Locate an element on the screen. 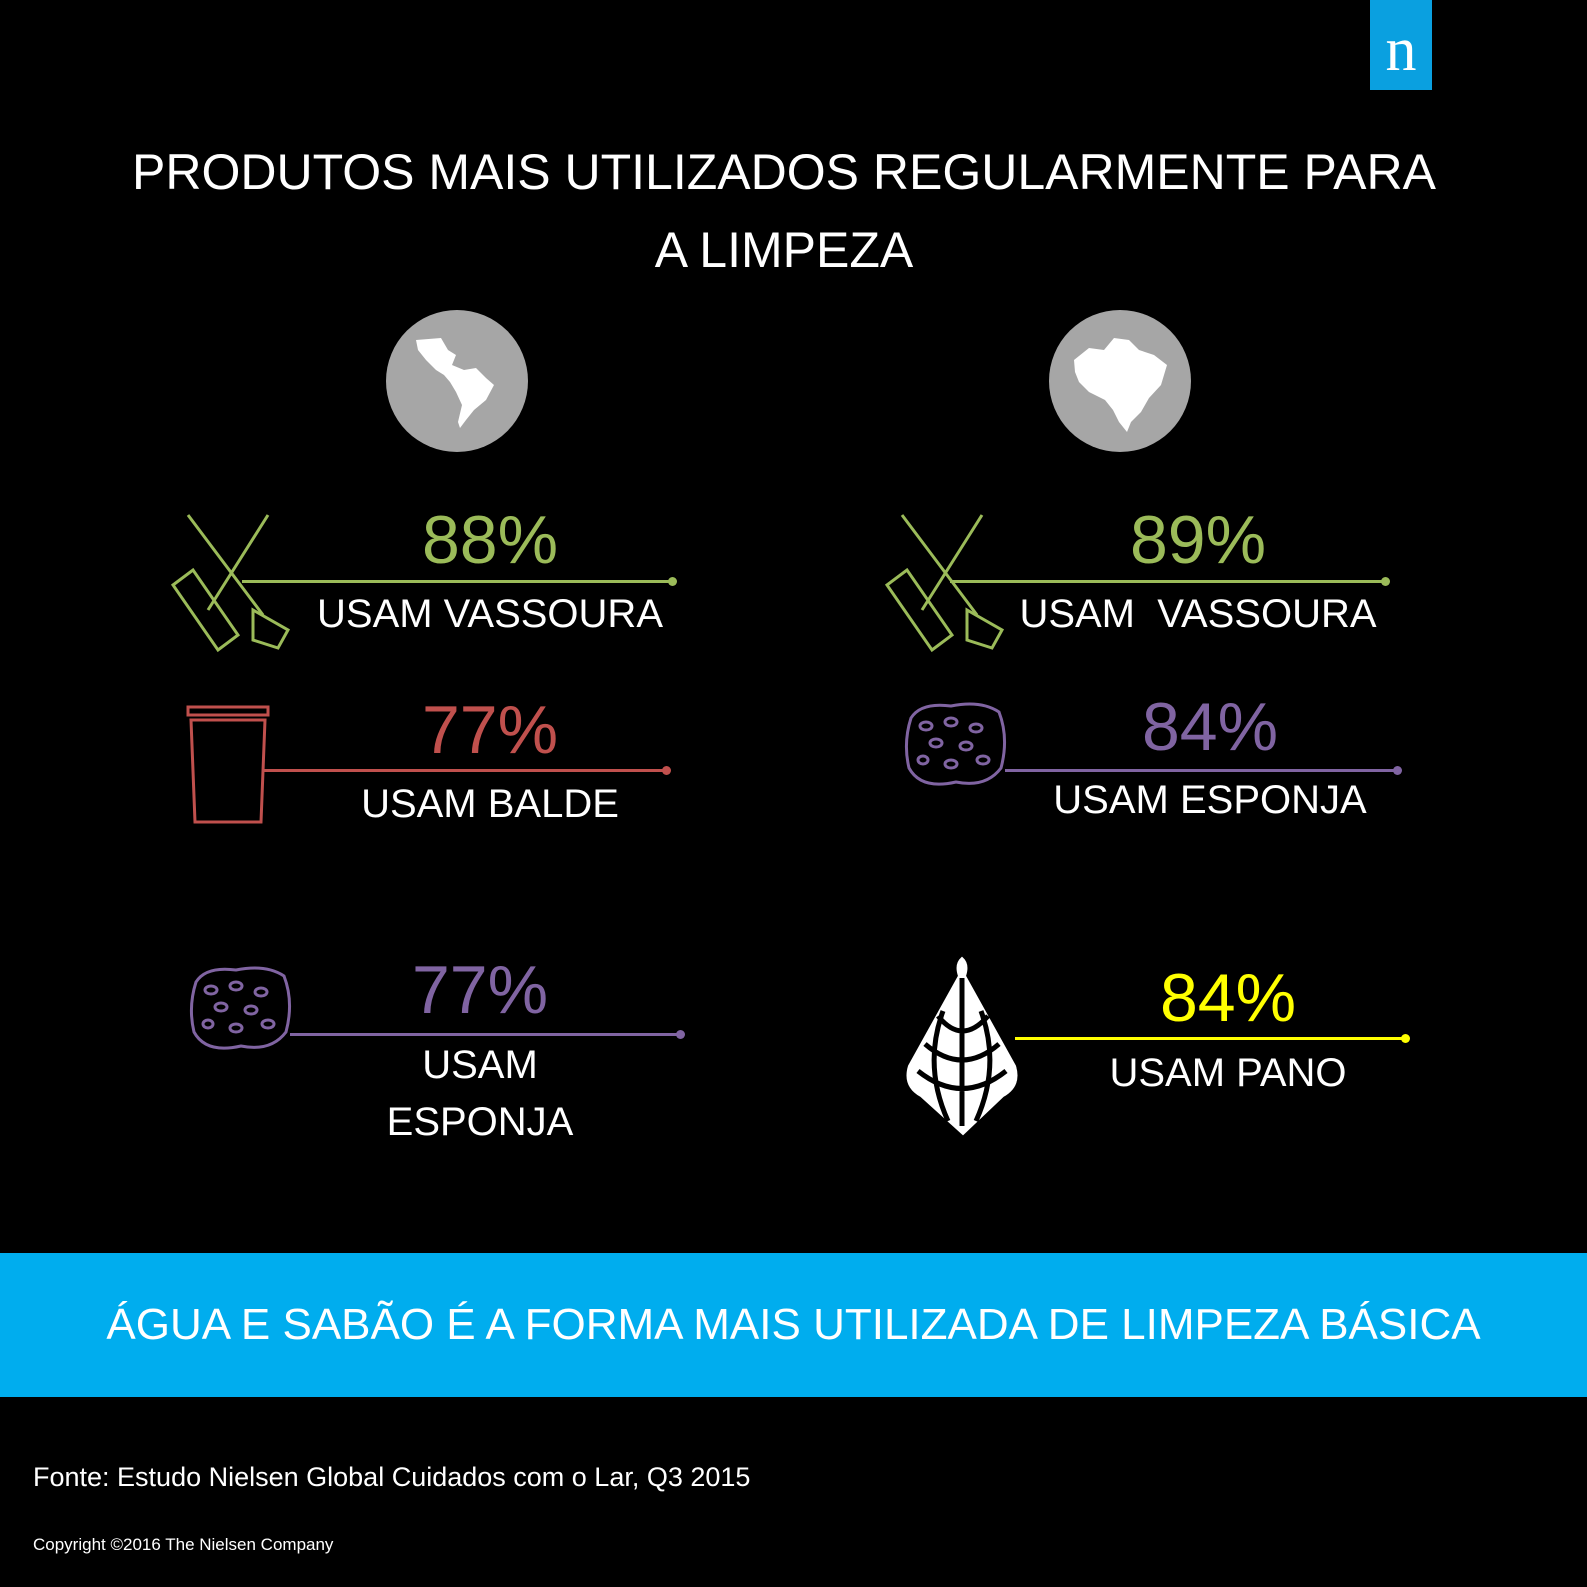  bucket-icon is located at coordinates (228, 764).